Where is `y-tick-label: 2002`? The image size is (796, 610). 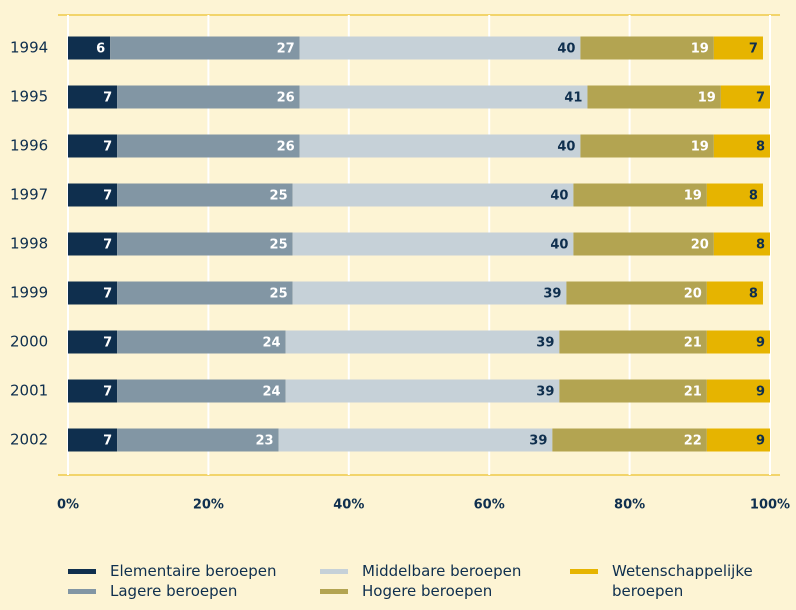 y-tick-label: 2002 is located at coordinates (29, 440).